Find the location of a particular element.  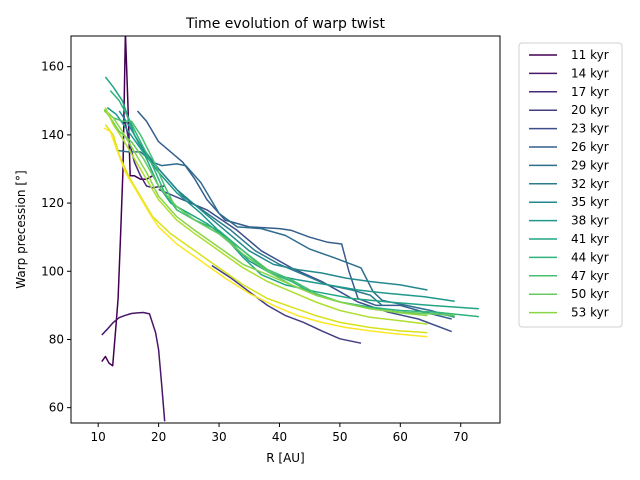

legend-entry-label: 50 kyr is located at coordinates (590, 294).